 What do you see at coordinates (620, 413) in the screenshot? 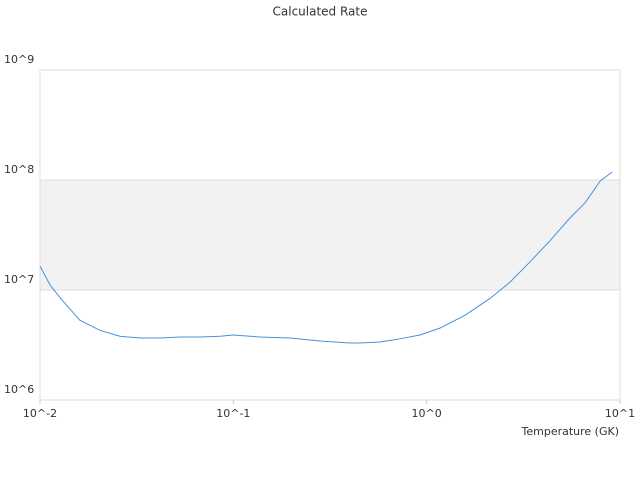
I see `x-tick-label: 10^1` at bounding box center [620, 413].